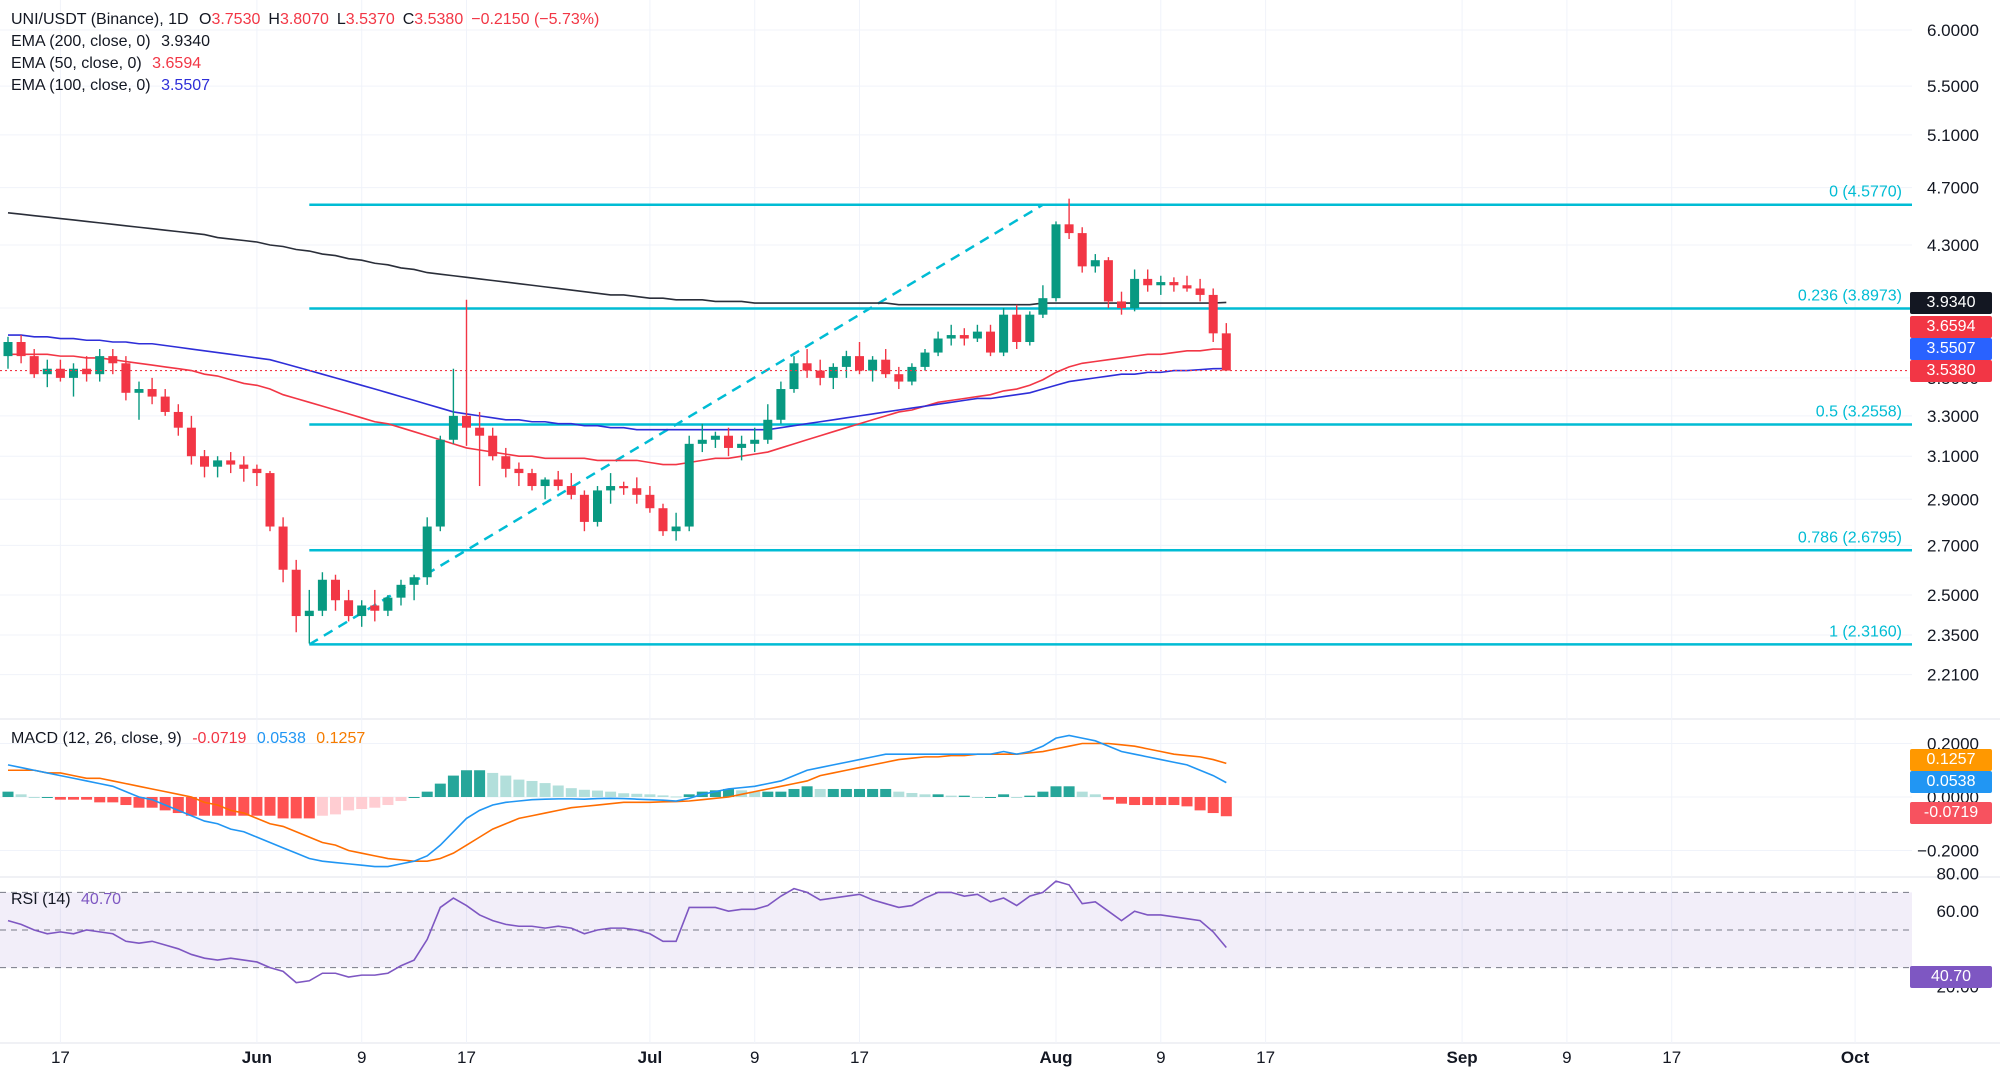  What do you see at coordinates (1859, 412) in the screenshot?
I see `fib-level-label: 0.5 (3.2558)` at bounding box center [1859, 412].